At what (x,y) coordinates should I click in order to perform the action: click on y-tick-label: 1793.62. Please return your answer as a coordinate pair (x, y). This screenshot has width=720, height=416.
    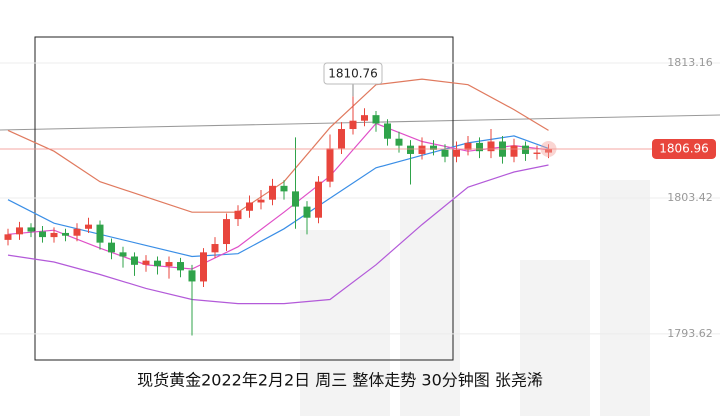
    Looking at the image, I should click on (690, 333).